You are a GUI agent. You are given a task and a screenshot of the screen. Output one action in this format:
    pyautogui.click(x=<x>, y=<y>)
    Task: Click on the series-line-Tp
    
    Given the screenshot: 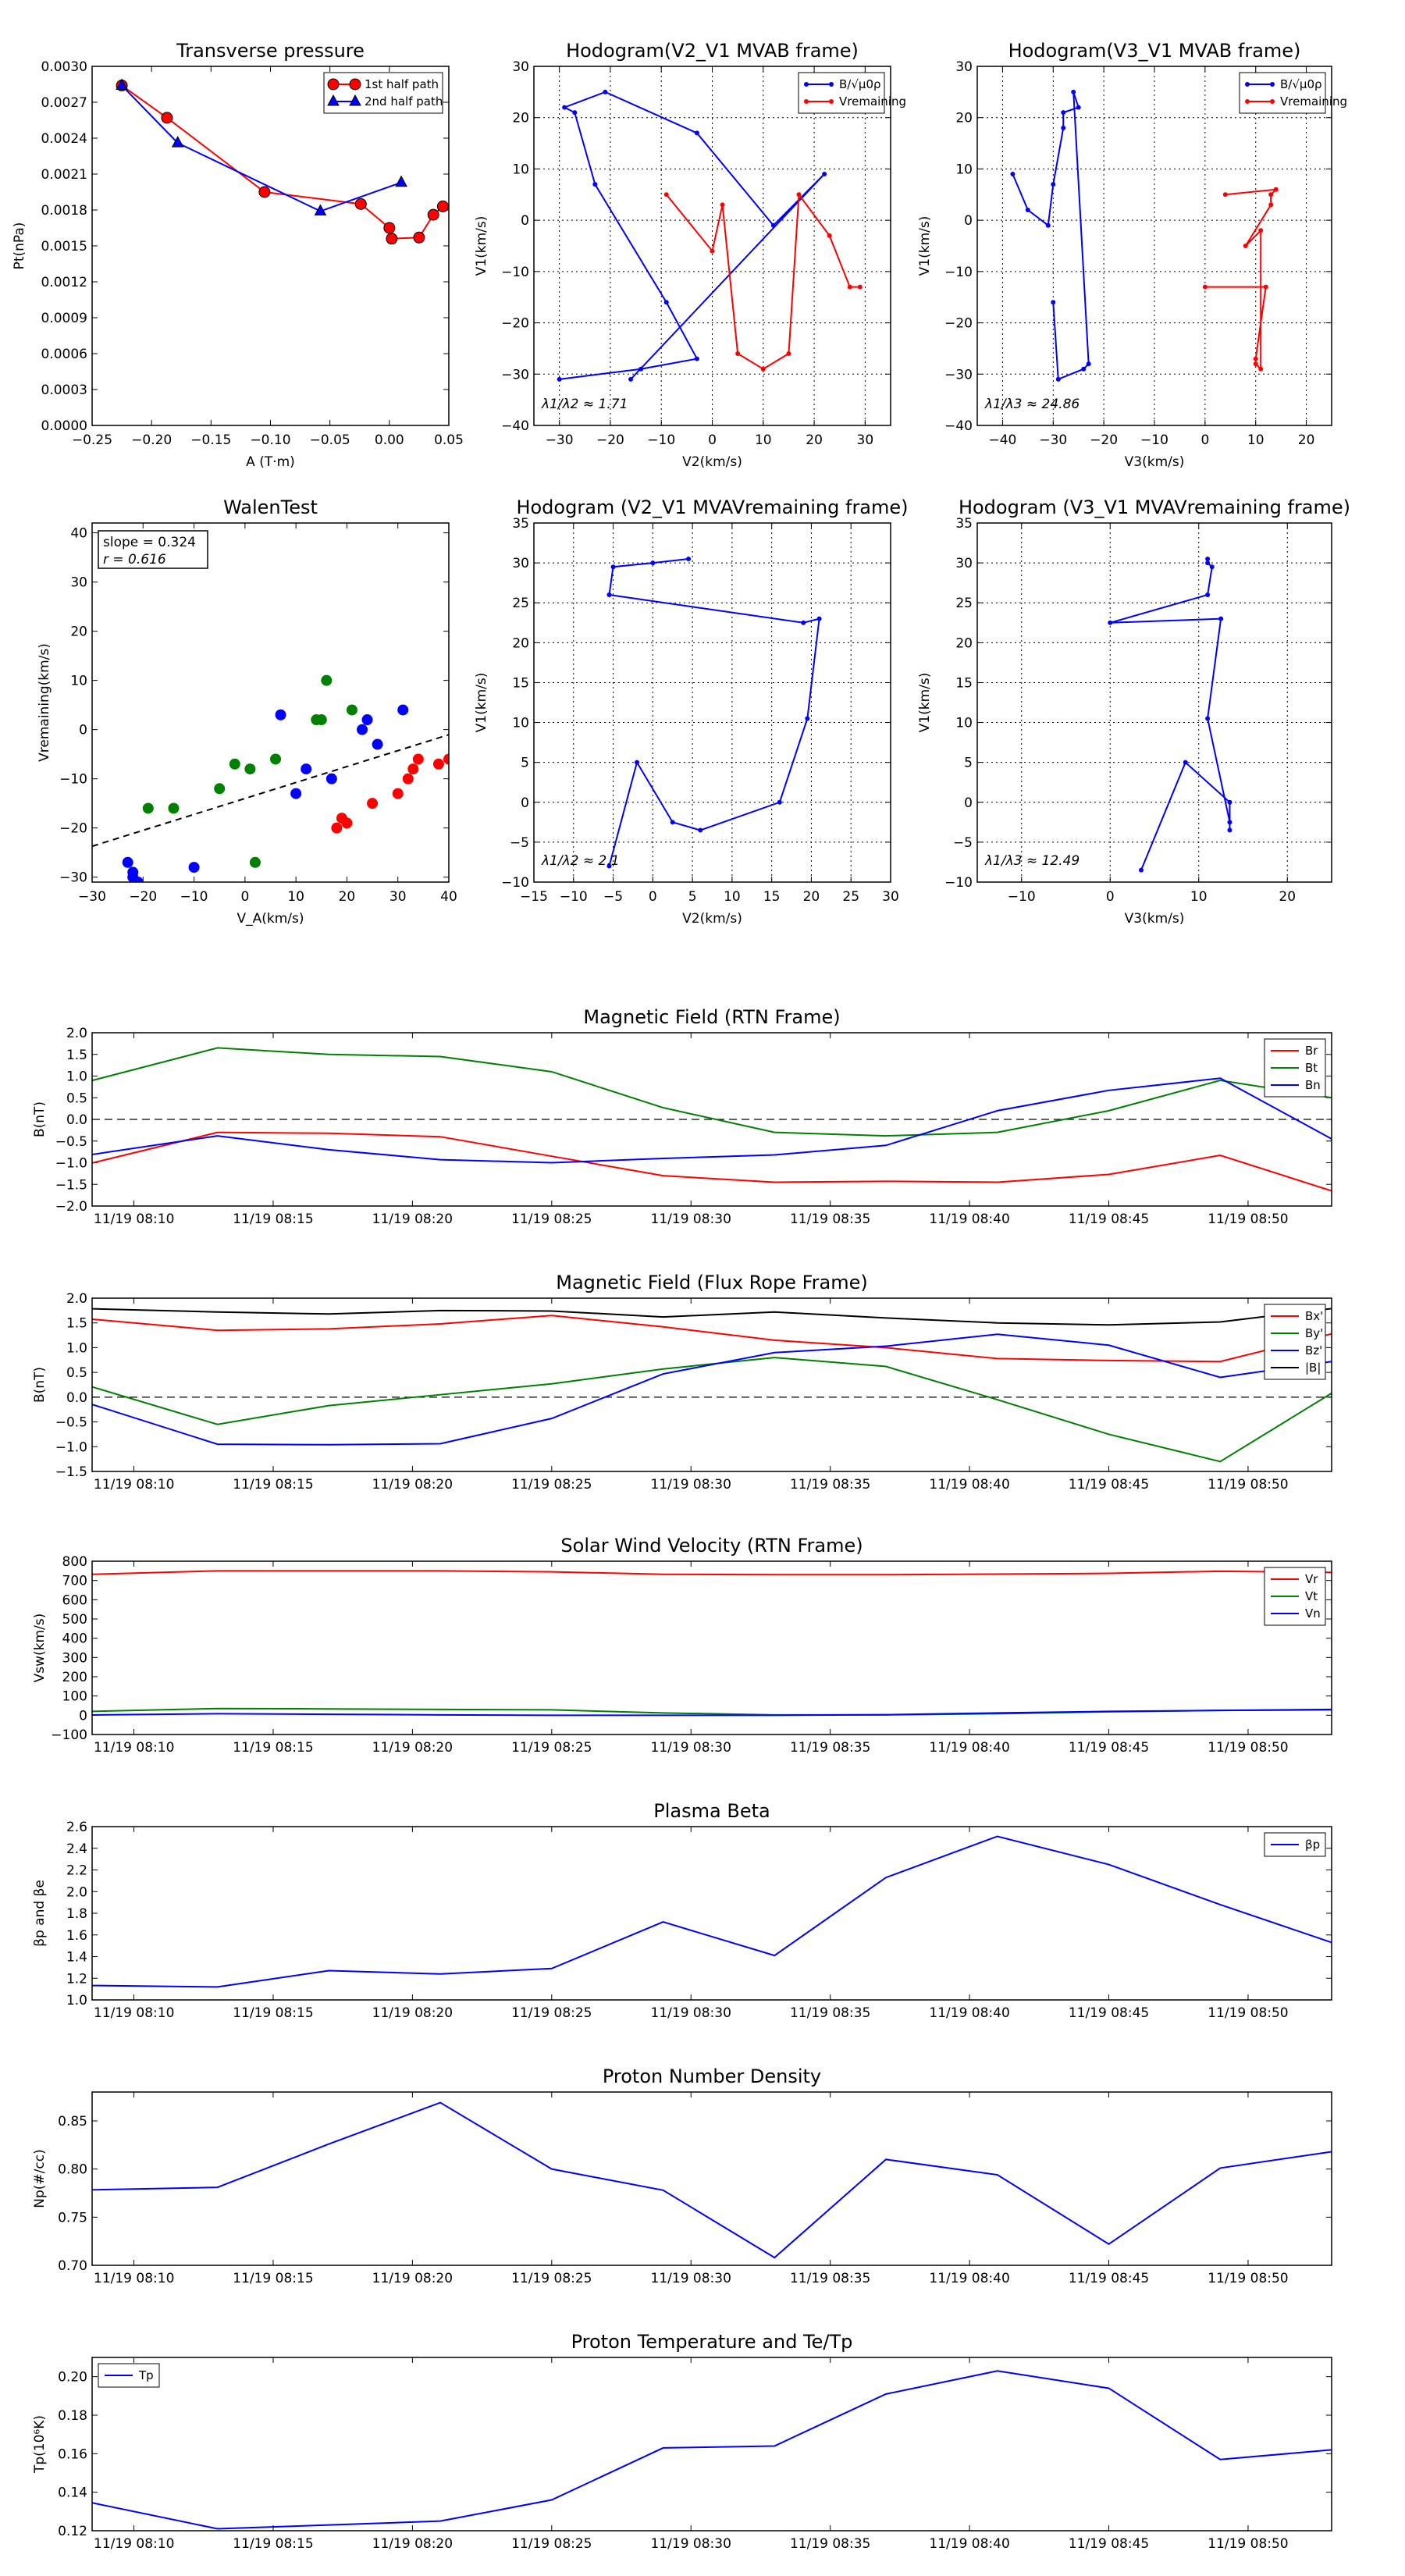 What is the action you would take?
    pyautogui.click(x=712, y=2450)
    